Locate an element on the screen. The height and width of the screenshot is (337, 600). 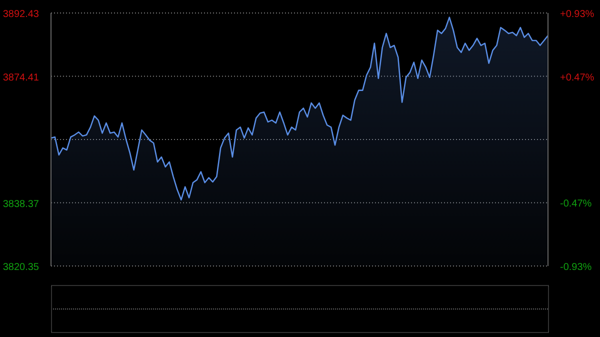
y2-tick-label: -0.93% is located at coordinates (576, 267).